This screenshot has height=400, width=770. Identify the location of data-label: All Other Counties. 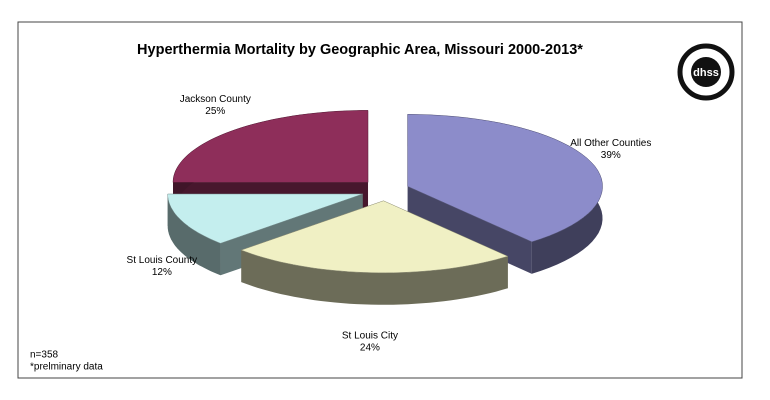
(610, 143).